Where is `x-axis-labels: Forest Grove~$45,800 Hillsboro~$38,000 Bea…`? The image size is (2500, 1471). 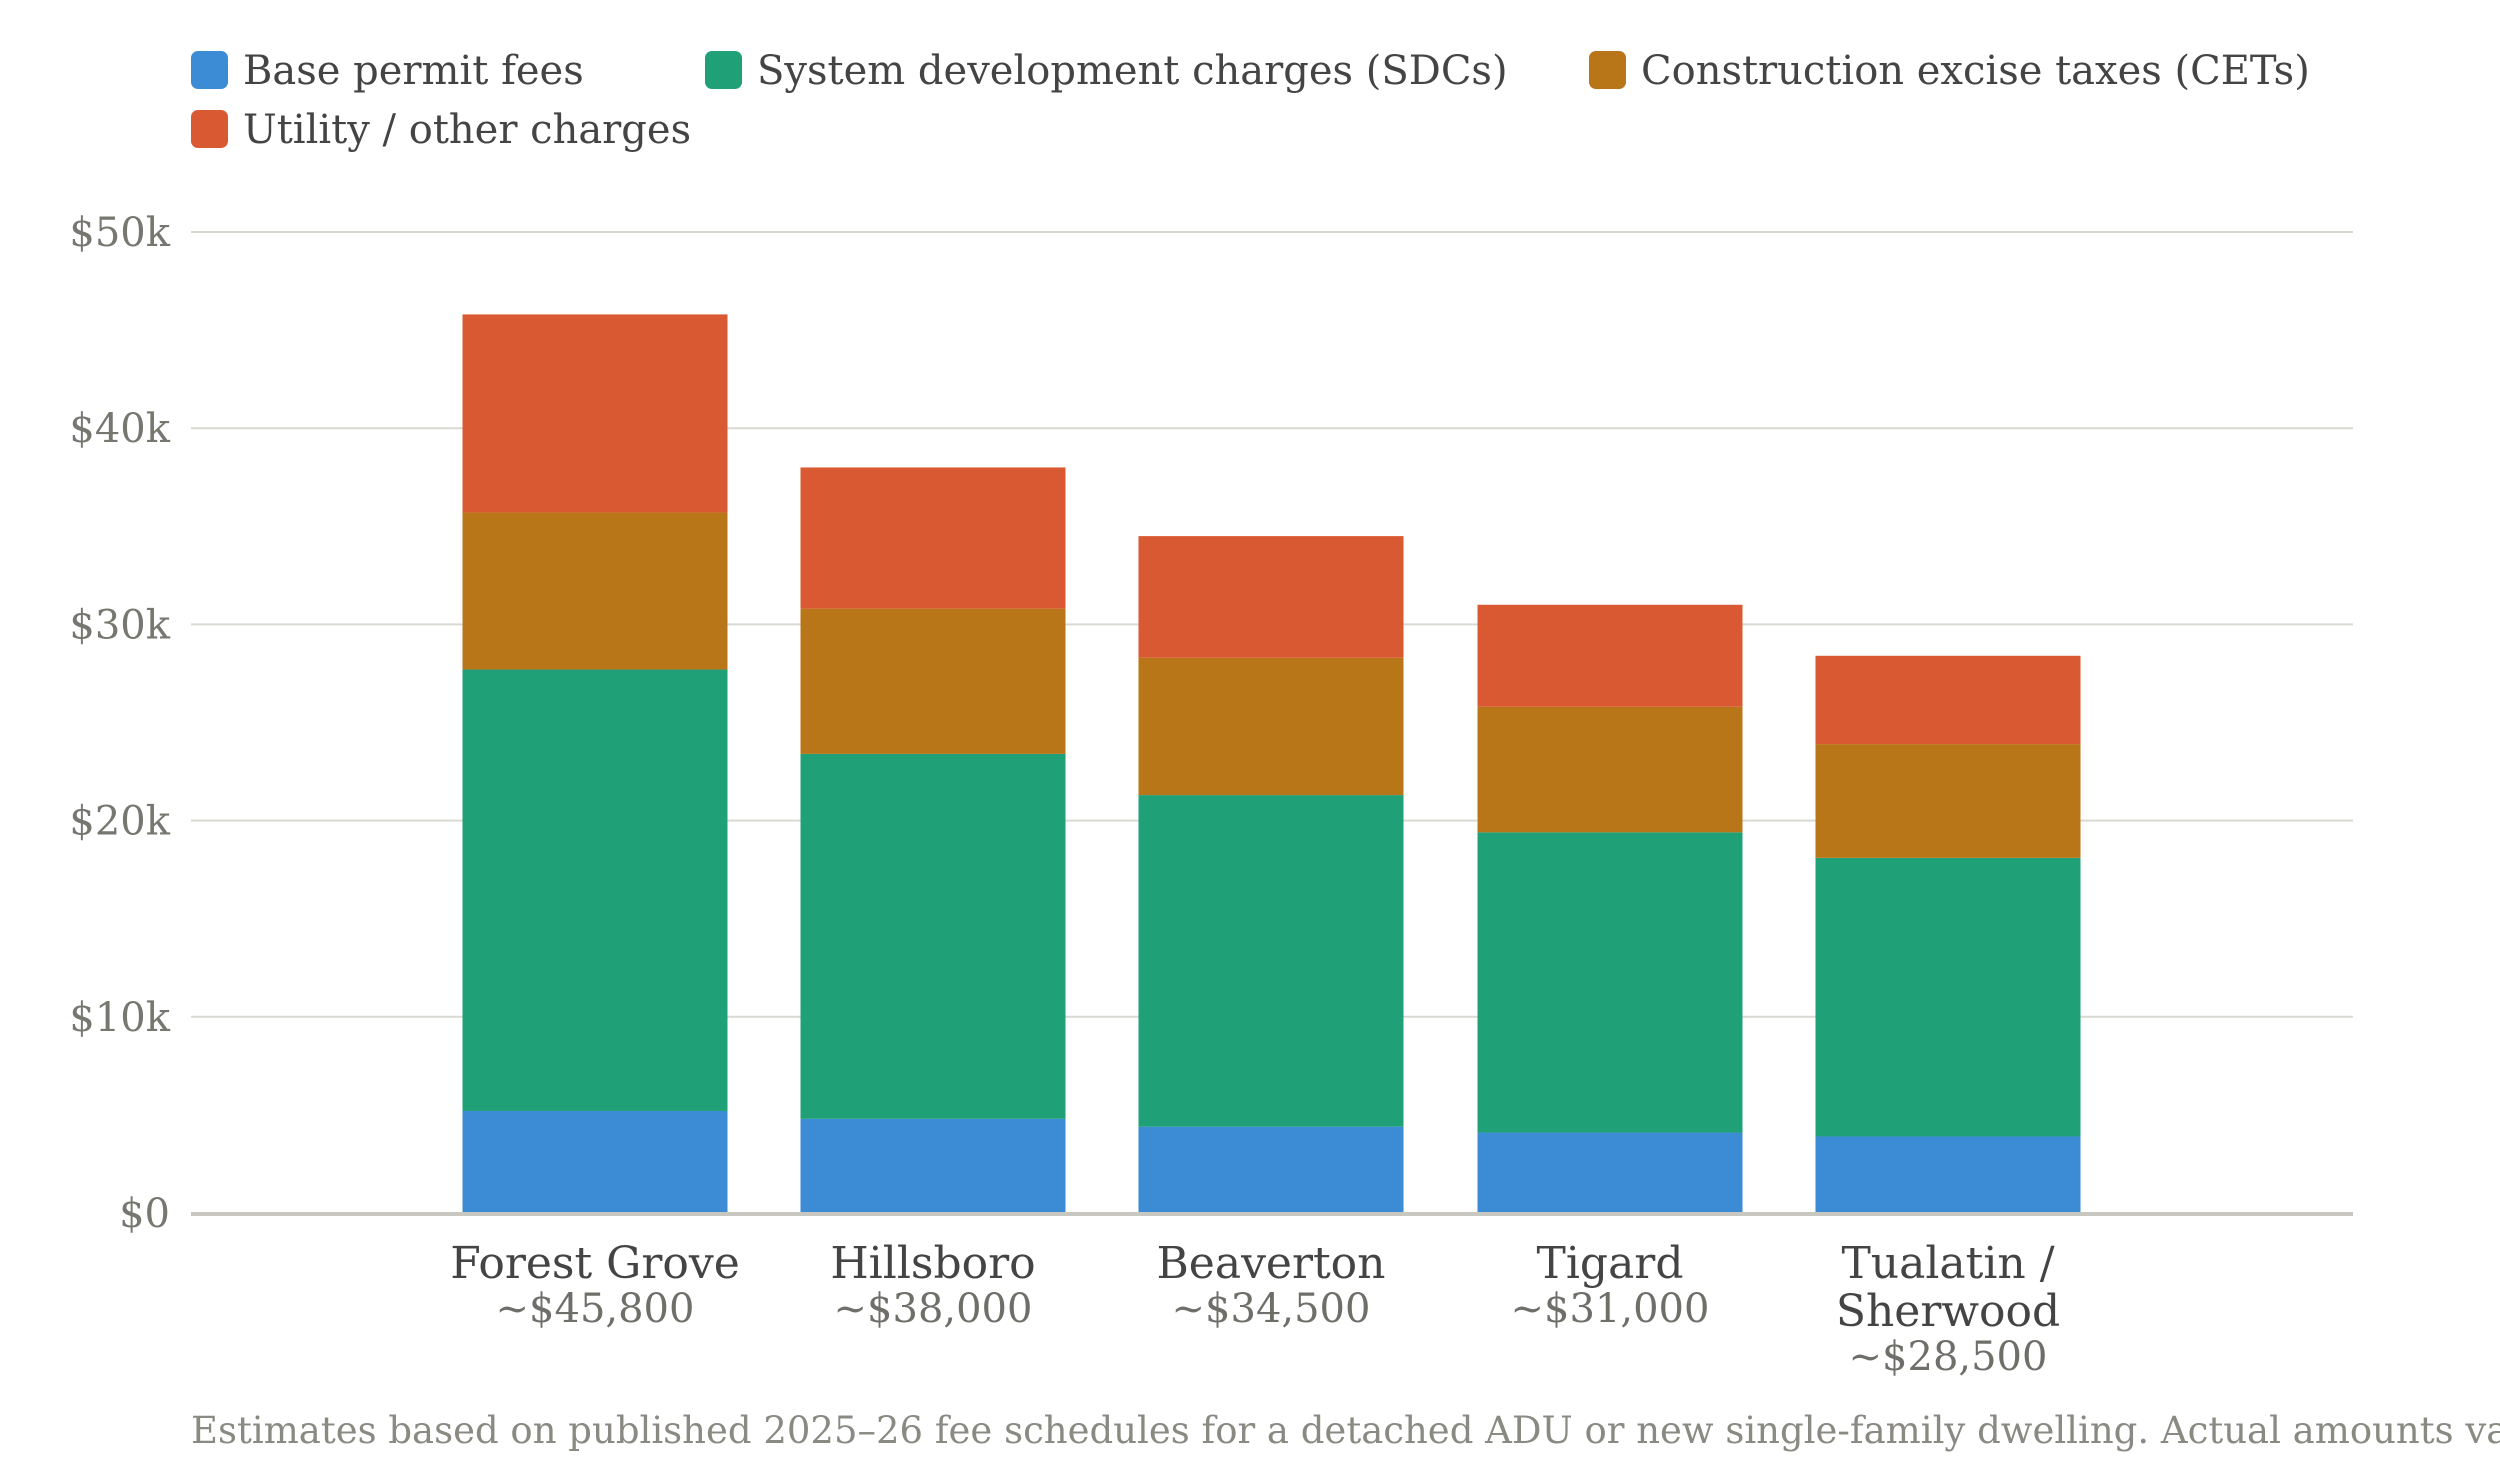 x-axis-labels: Forest Grove~$45,800 Hillsboro~$38,000 Bea… is located at coordinates (1255, 1309).